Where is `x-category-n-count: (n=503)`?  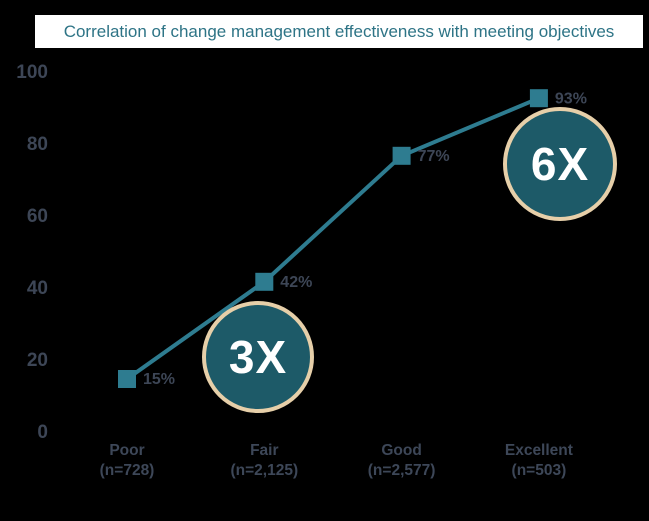 x-category-n-count: (n=503) is located at coordinates (539, 470).